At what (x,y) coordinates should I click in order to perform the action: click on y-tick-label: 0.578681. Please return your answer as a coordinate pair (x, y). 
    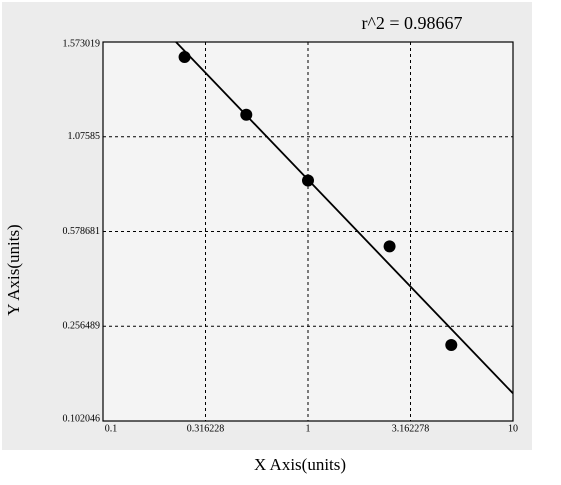
    Looking at the image, I should click on (82, 231).